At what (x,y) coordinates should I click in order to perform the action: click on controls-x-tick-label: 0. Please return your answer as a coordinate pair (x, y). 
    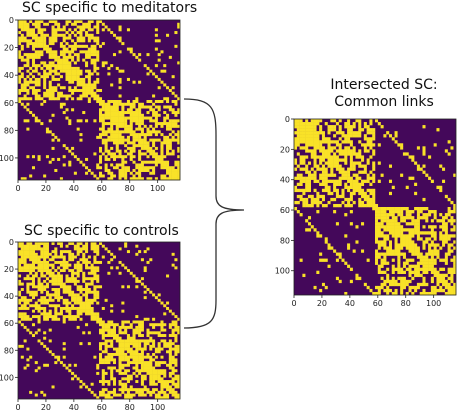
    Looking at the image, I should click on (17, 407).